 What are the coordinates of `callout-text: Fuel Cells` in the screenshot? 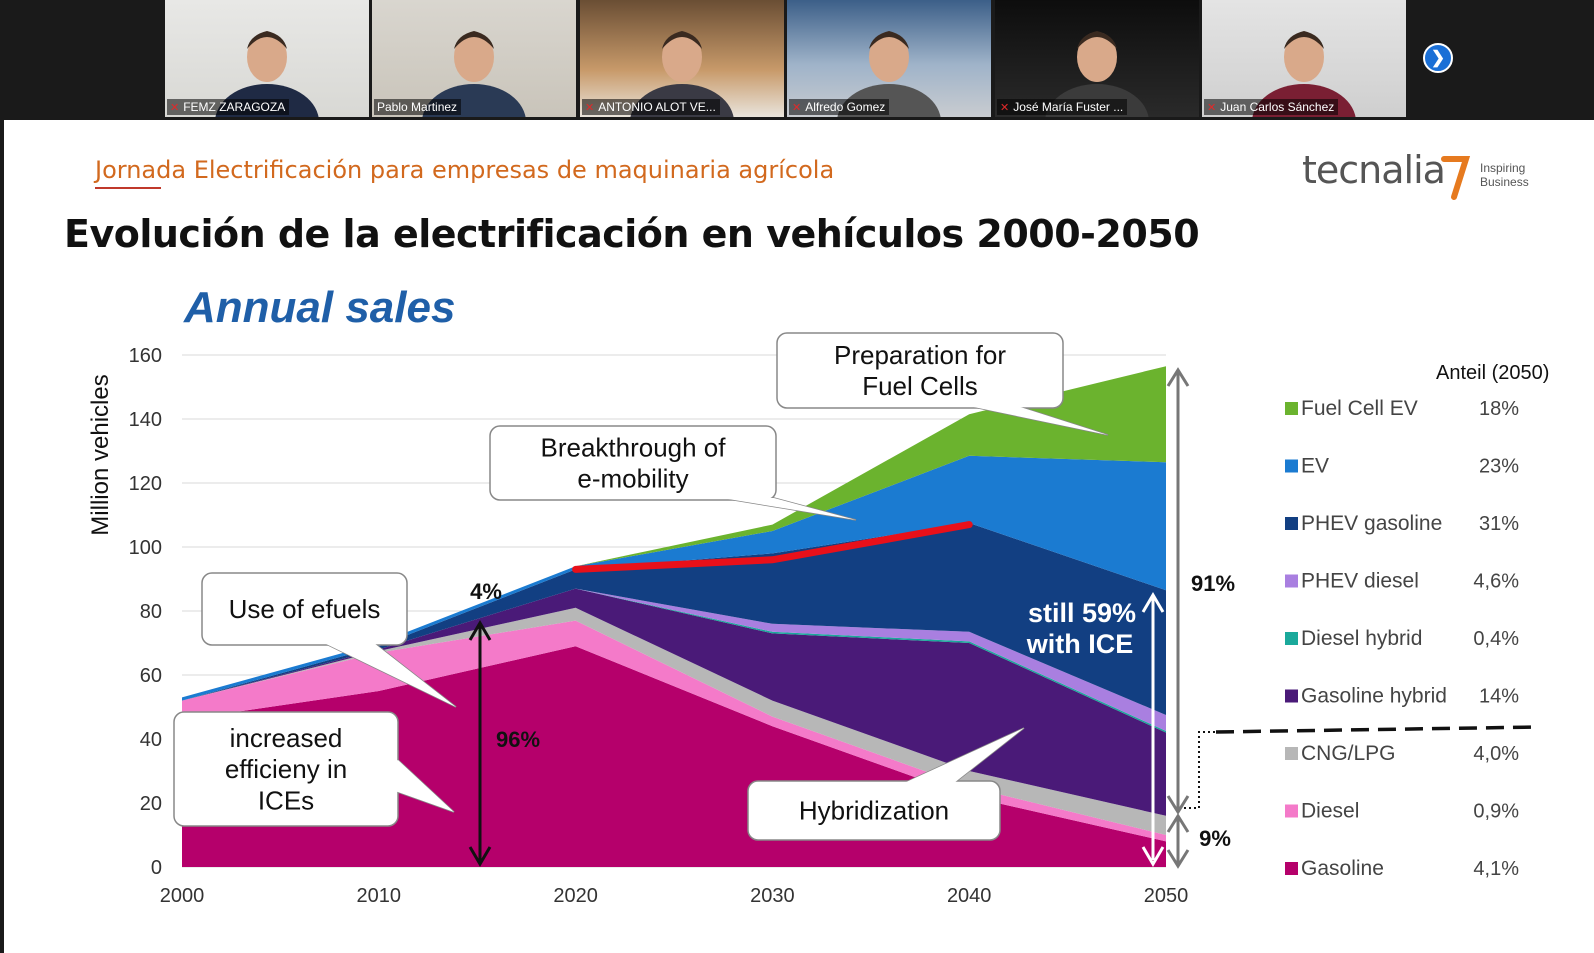 It's located at (920, 386).